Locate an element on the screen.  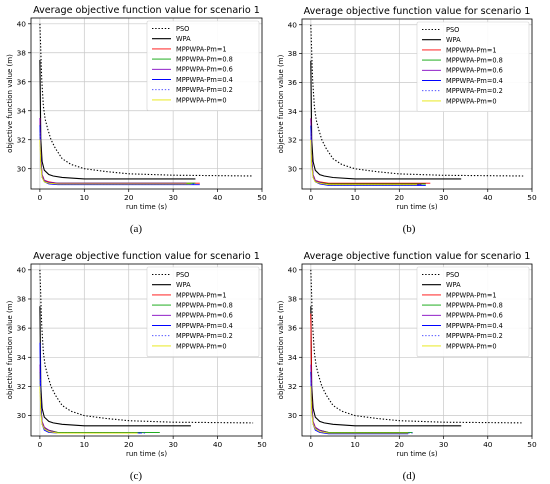
panel-label: (d) is located at coordinates (409, 476).